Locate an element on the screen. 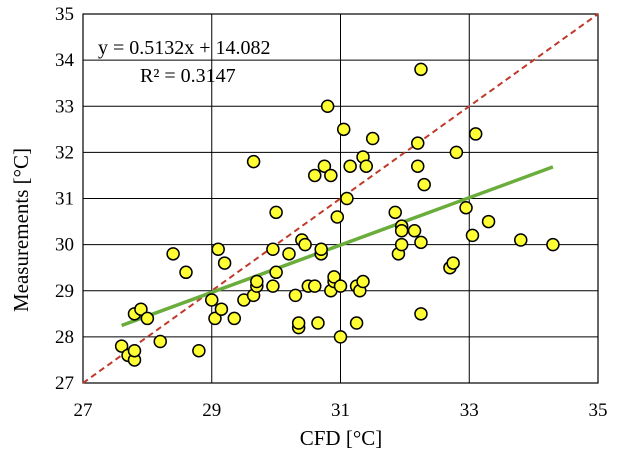 This screenshot has width=618, height=454. x-tick-label: 33 is located at coordinates (469, 410).